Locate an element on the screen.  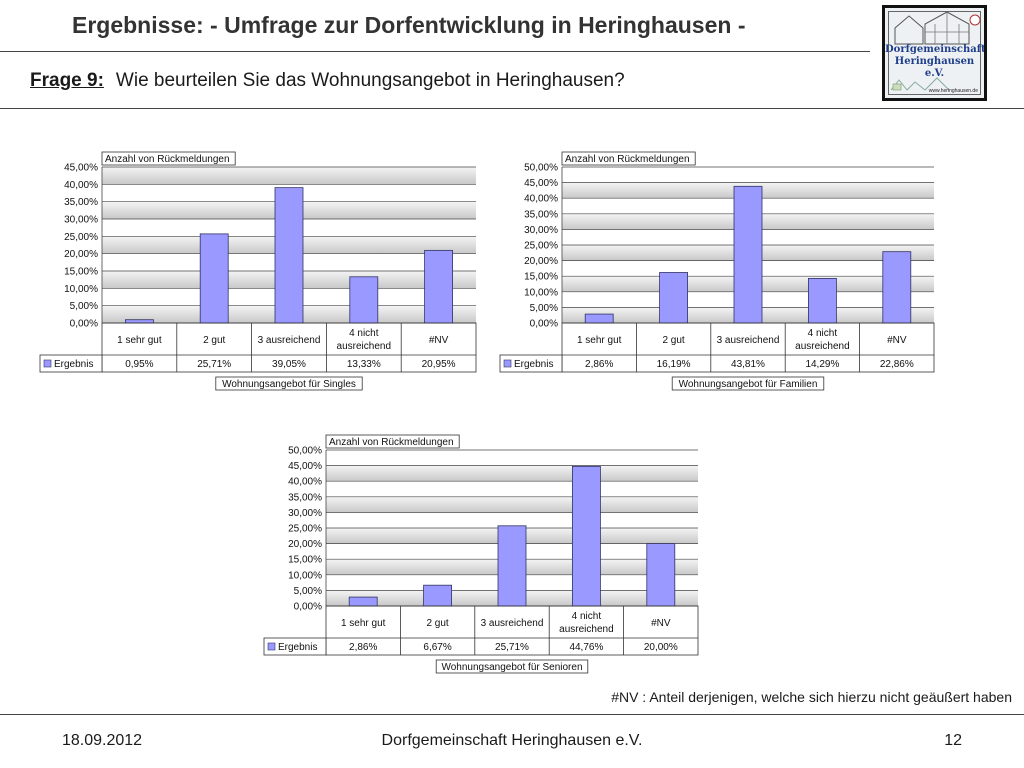
data-value-label: 43,81% is located at coordinates (748, 364).